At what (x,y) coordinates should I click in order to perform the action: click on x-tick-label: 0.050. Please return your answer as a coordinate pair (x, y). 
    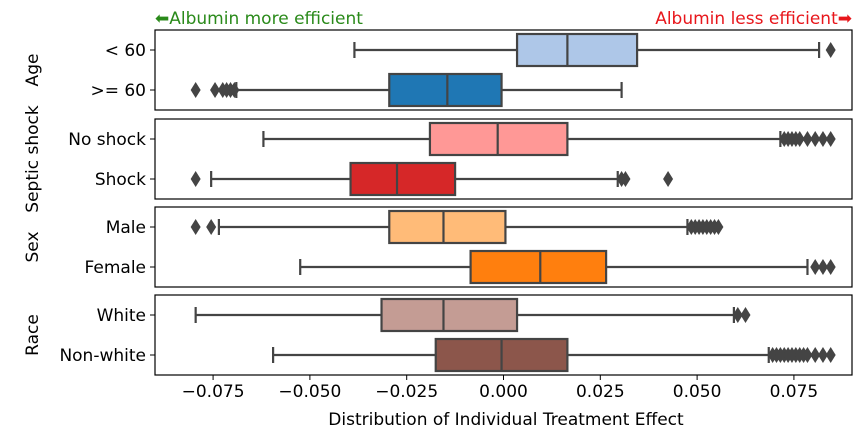
    Looking at the image, I should click on (697, 392).